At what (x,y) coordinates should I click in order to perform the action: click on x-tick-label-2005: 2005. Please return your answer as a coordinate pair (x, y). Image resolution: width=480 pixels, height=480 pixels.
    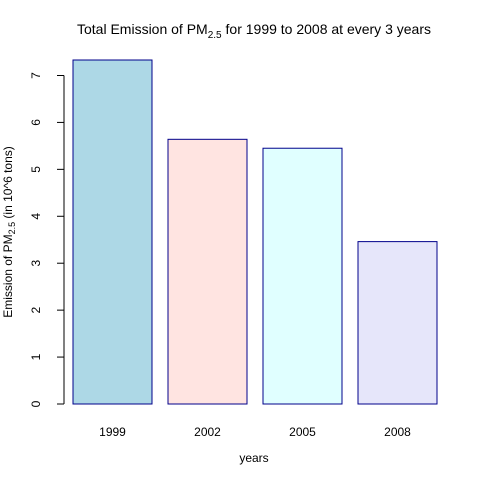
    Looking at the image, I should click on (302, 432).